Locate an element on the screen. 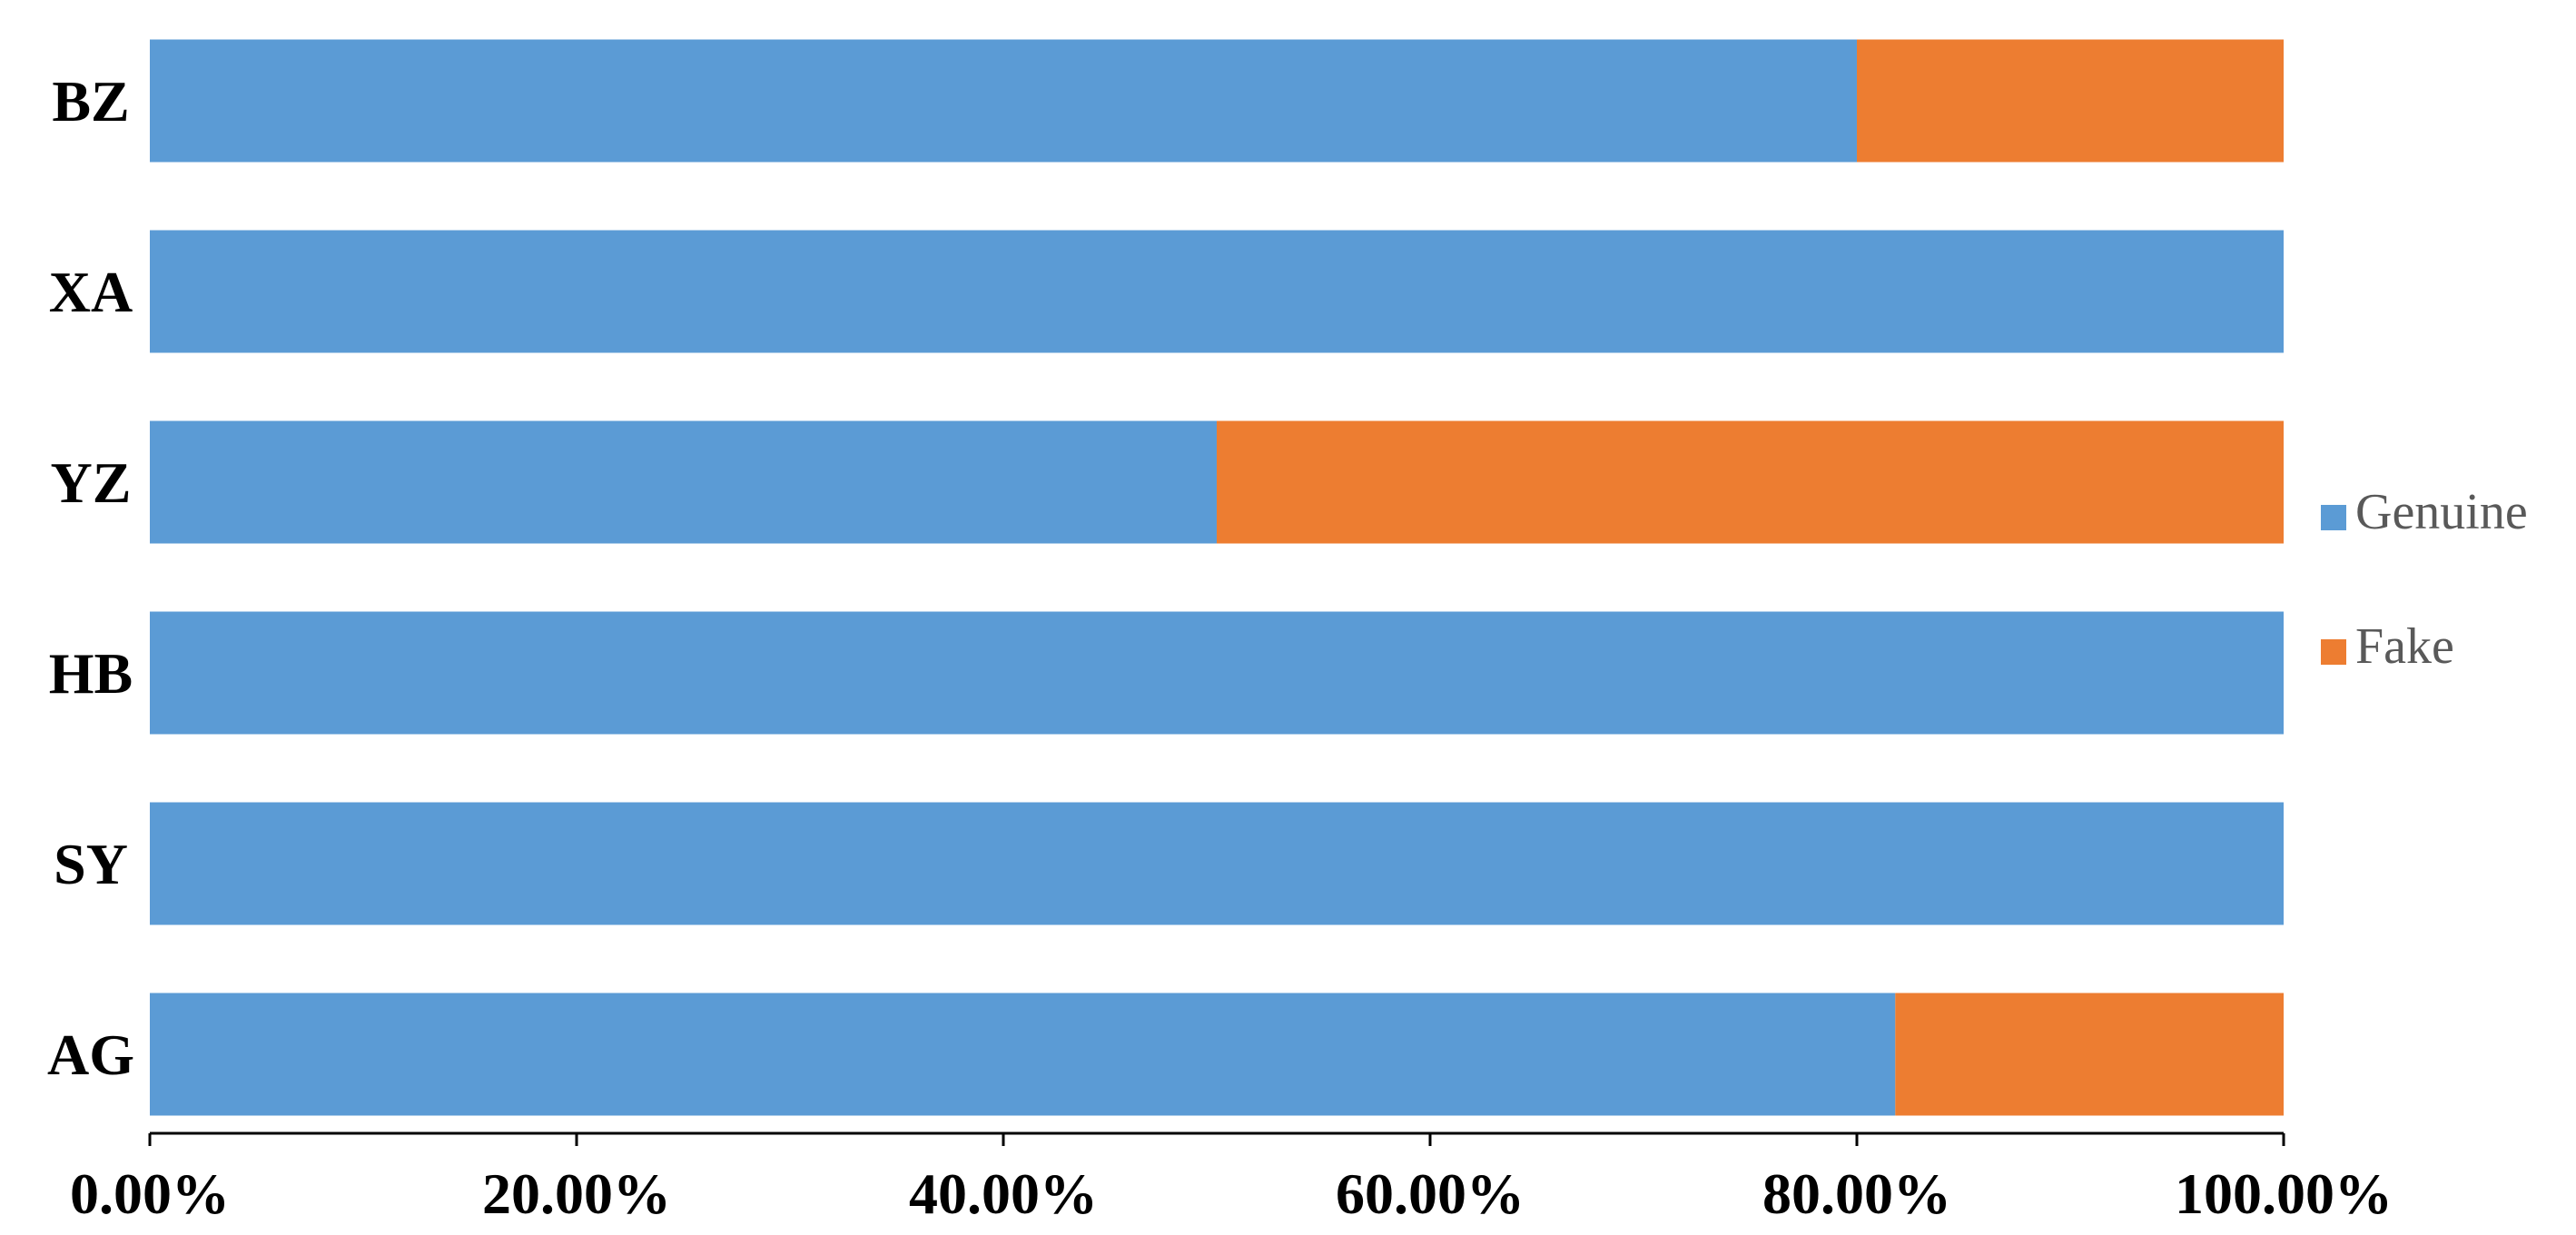 Image resolution: width=2576 pixels, height=1235 pixels. category-label-ag: AG is located at coordinates (90, 1055).